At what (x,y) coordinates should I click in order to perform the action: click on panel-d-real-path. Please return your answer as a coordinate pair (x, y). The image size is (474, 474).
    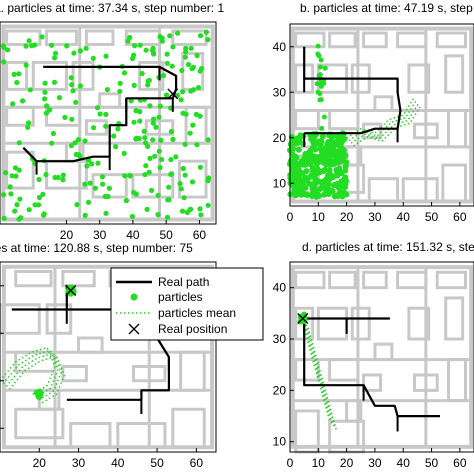
    Looking at the image, I should click on (371, 374).